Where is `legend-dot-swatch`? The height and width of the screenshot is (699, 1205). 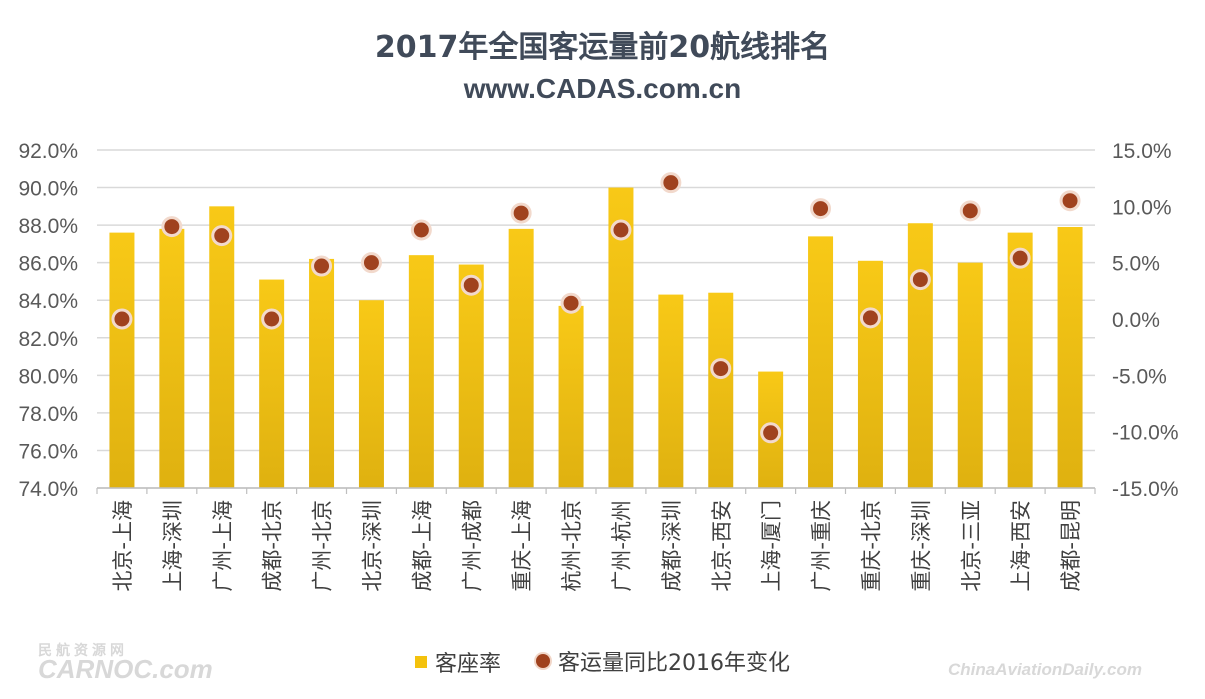 legend-dot-swatch is located at coordinates (543, 661).